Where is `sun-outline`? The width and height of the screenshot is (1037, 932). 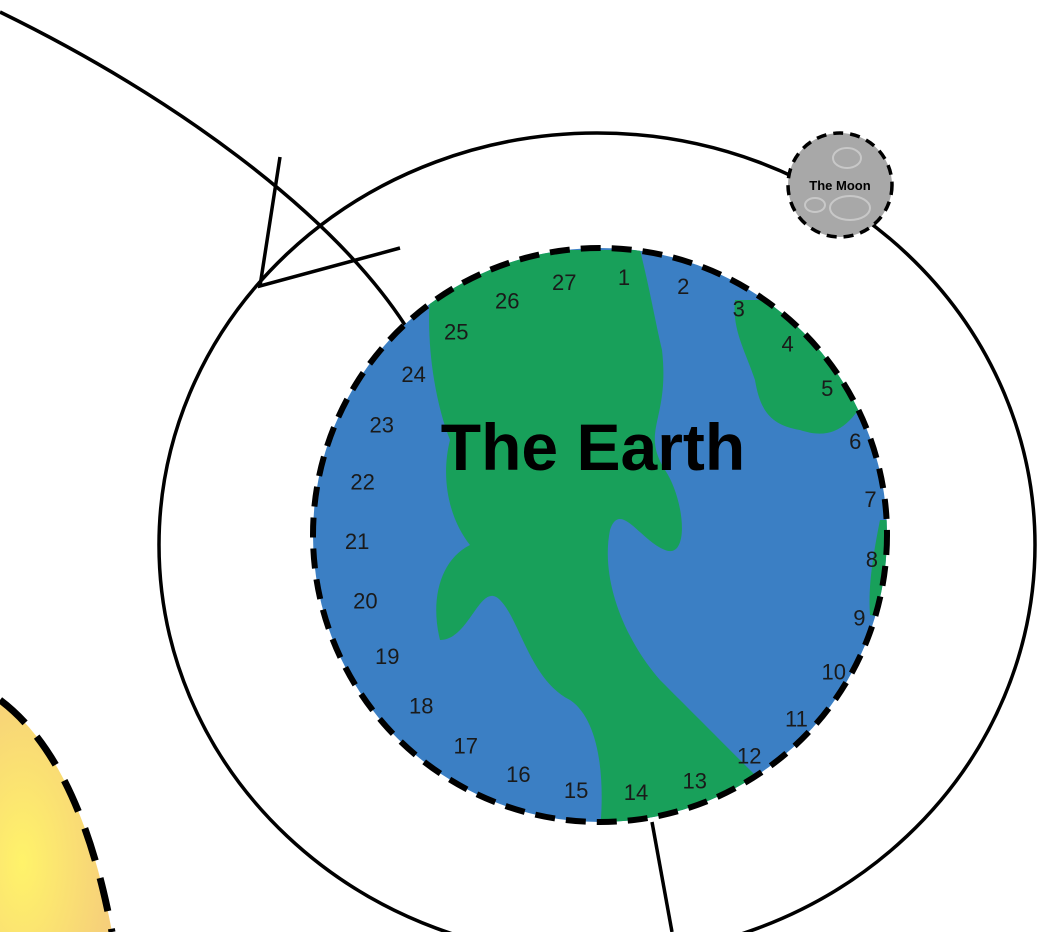 sun-outline is located at coordinates (58, 814).